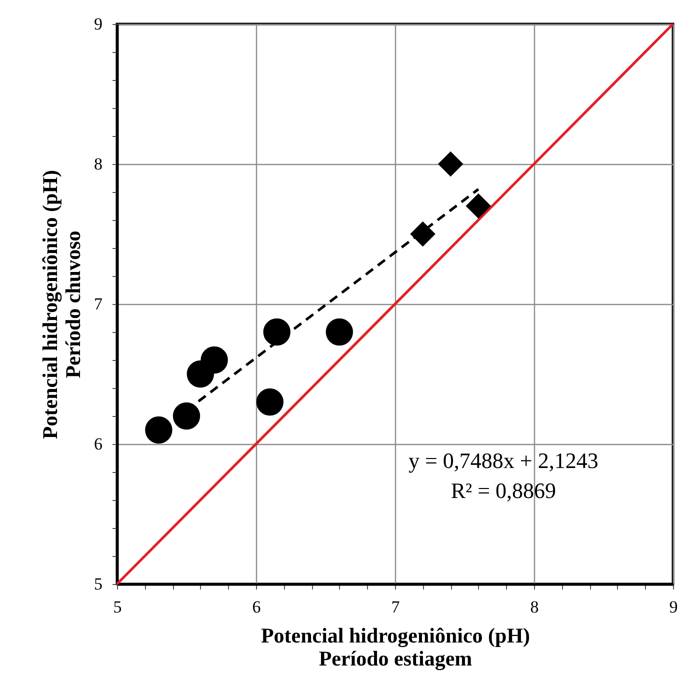 The width and height of the screenshot is (678, 691). I want to click on y-tick-label: 6, so click(98, 444).